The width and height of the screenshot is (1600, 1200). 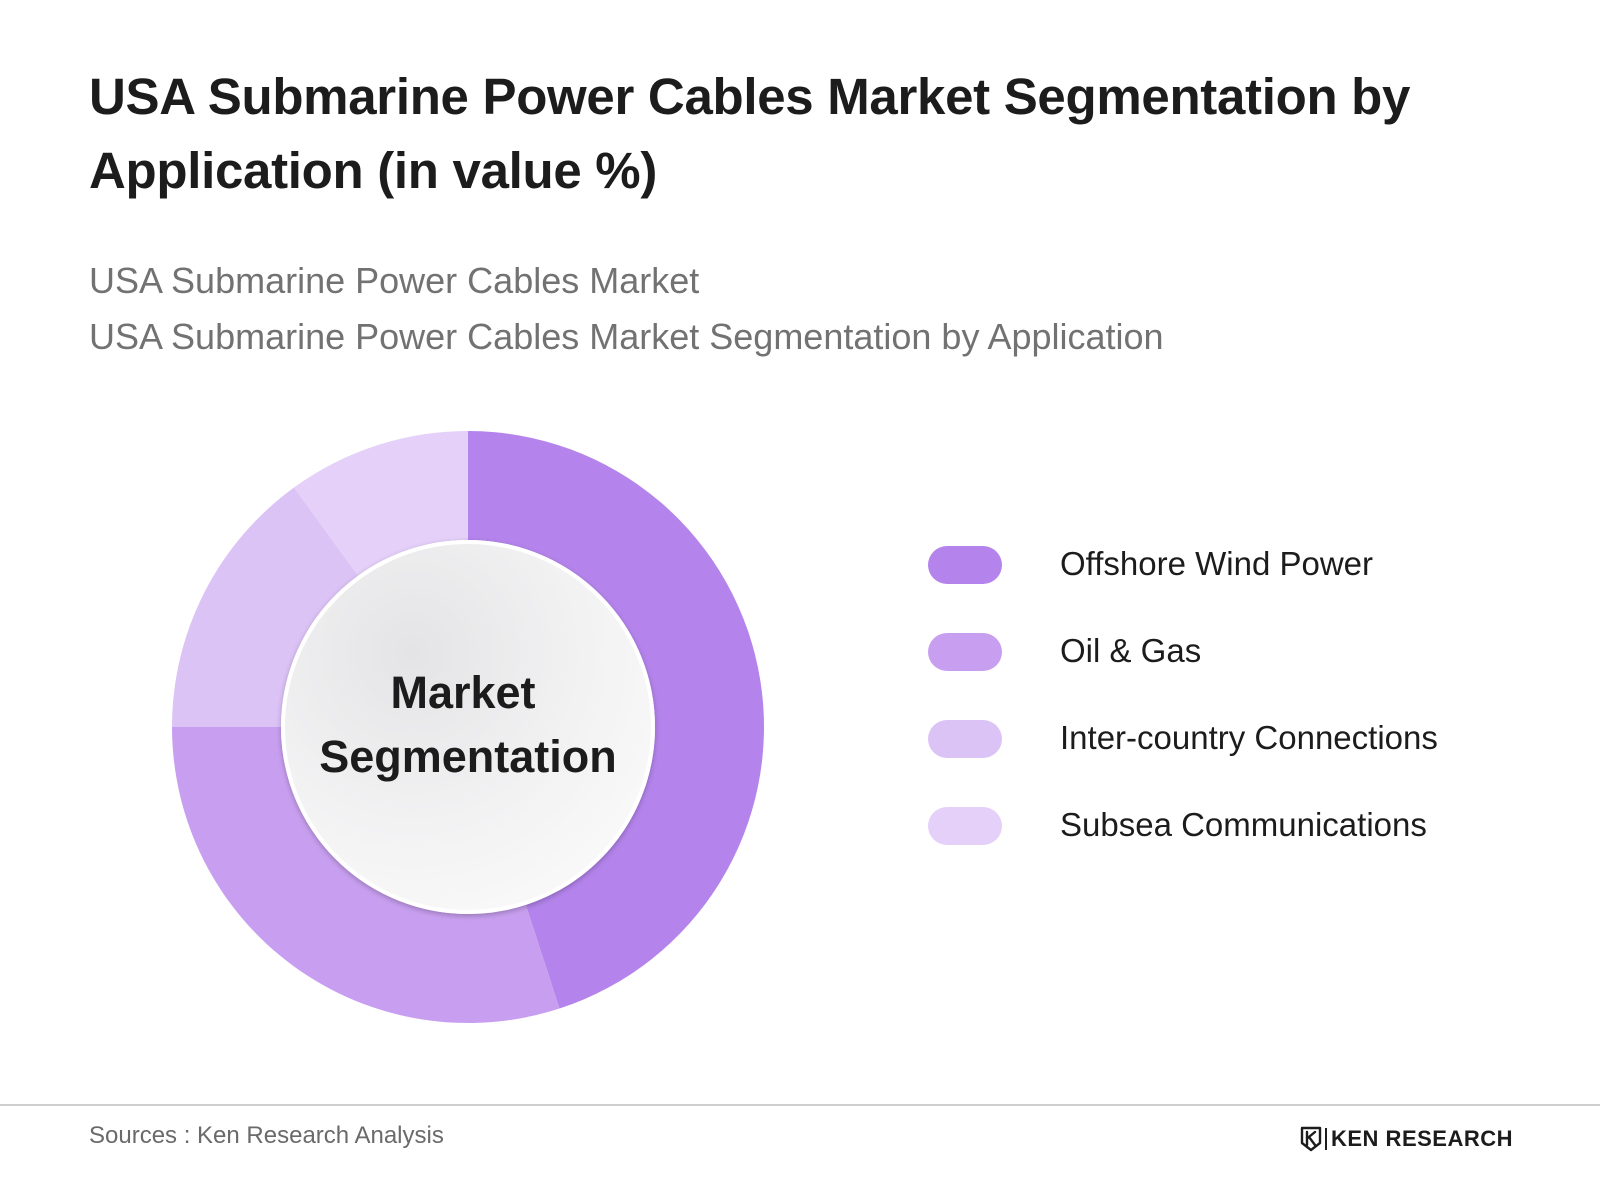 What do you see at coordinates (462, 692) in the screenshot?
I see `center-label-line-1: Market` at bounding box center [462, 692].